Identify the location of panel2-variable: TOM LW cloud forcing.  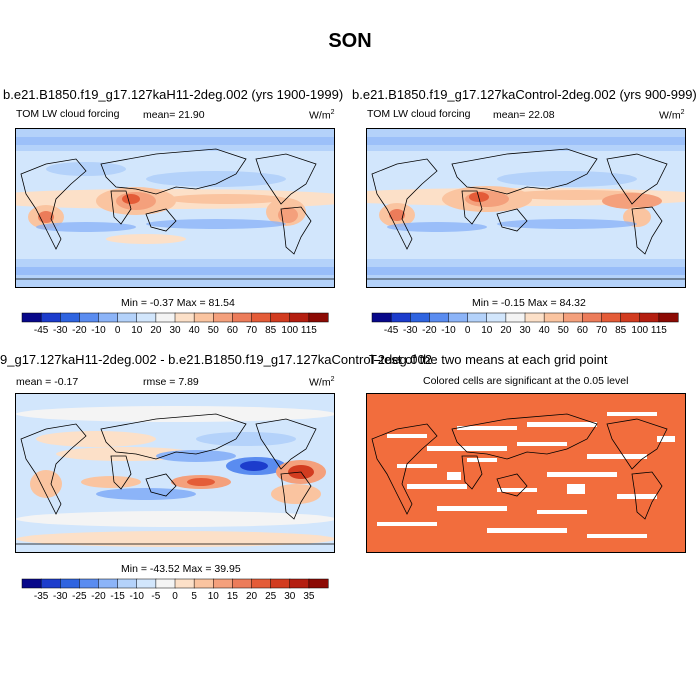
(419, 114).